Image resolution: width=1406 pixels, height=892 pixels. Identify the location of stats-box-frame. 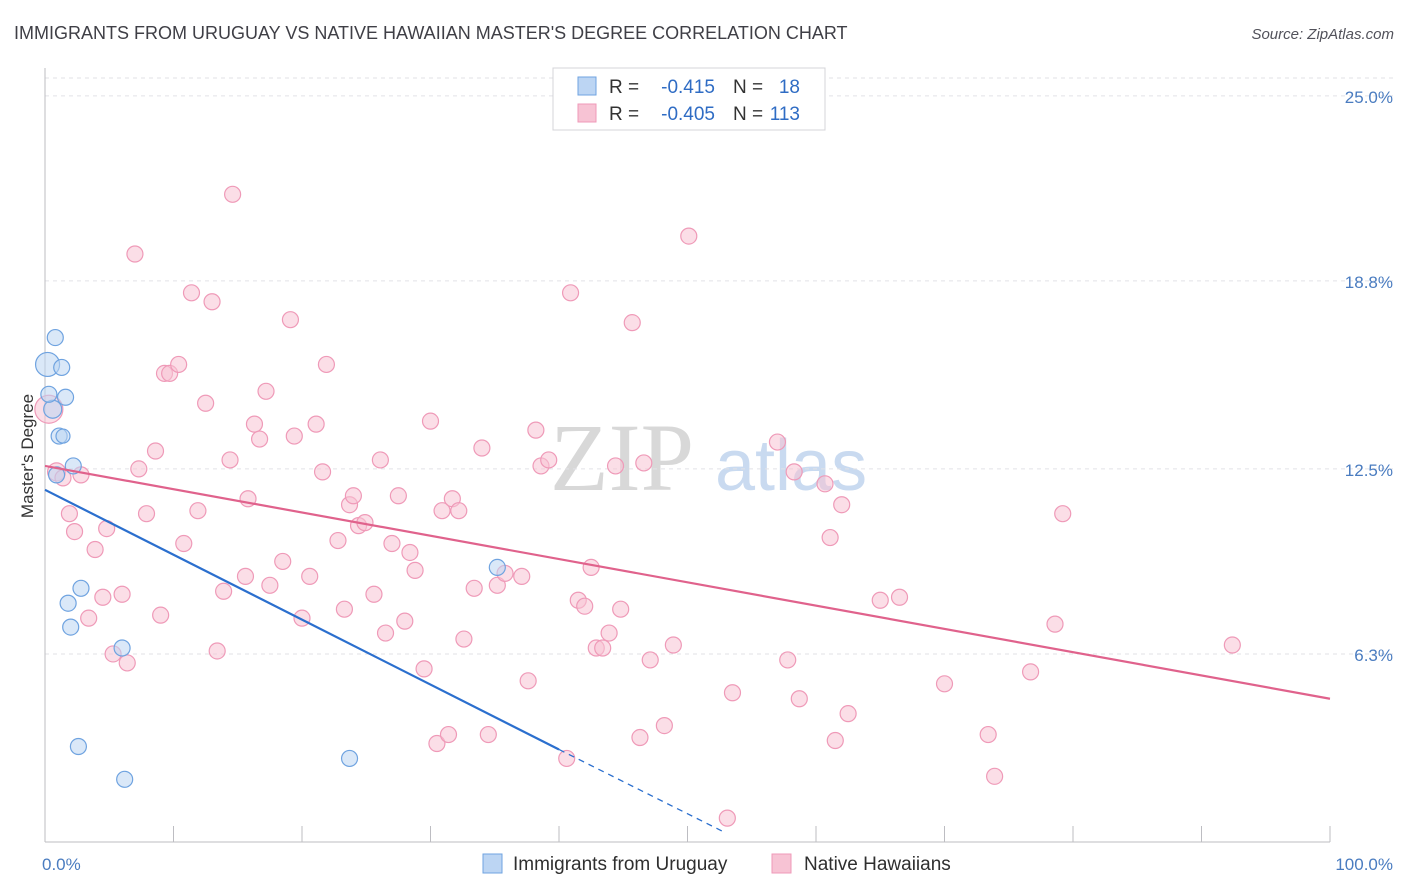
(689, 99).